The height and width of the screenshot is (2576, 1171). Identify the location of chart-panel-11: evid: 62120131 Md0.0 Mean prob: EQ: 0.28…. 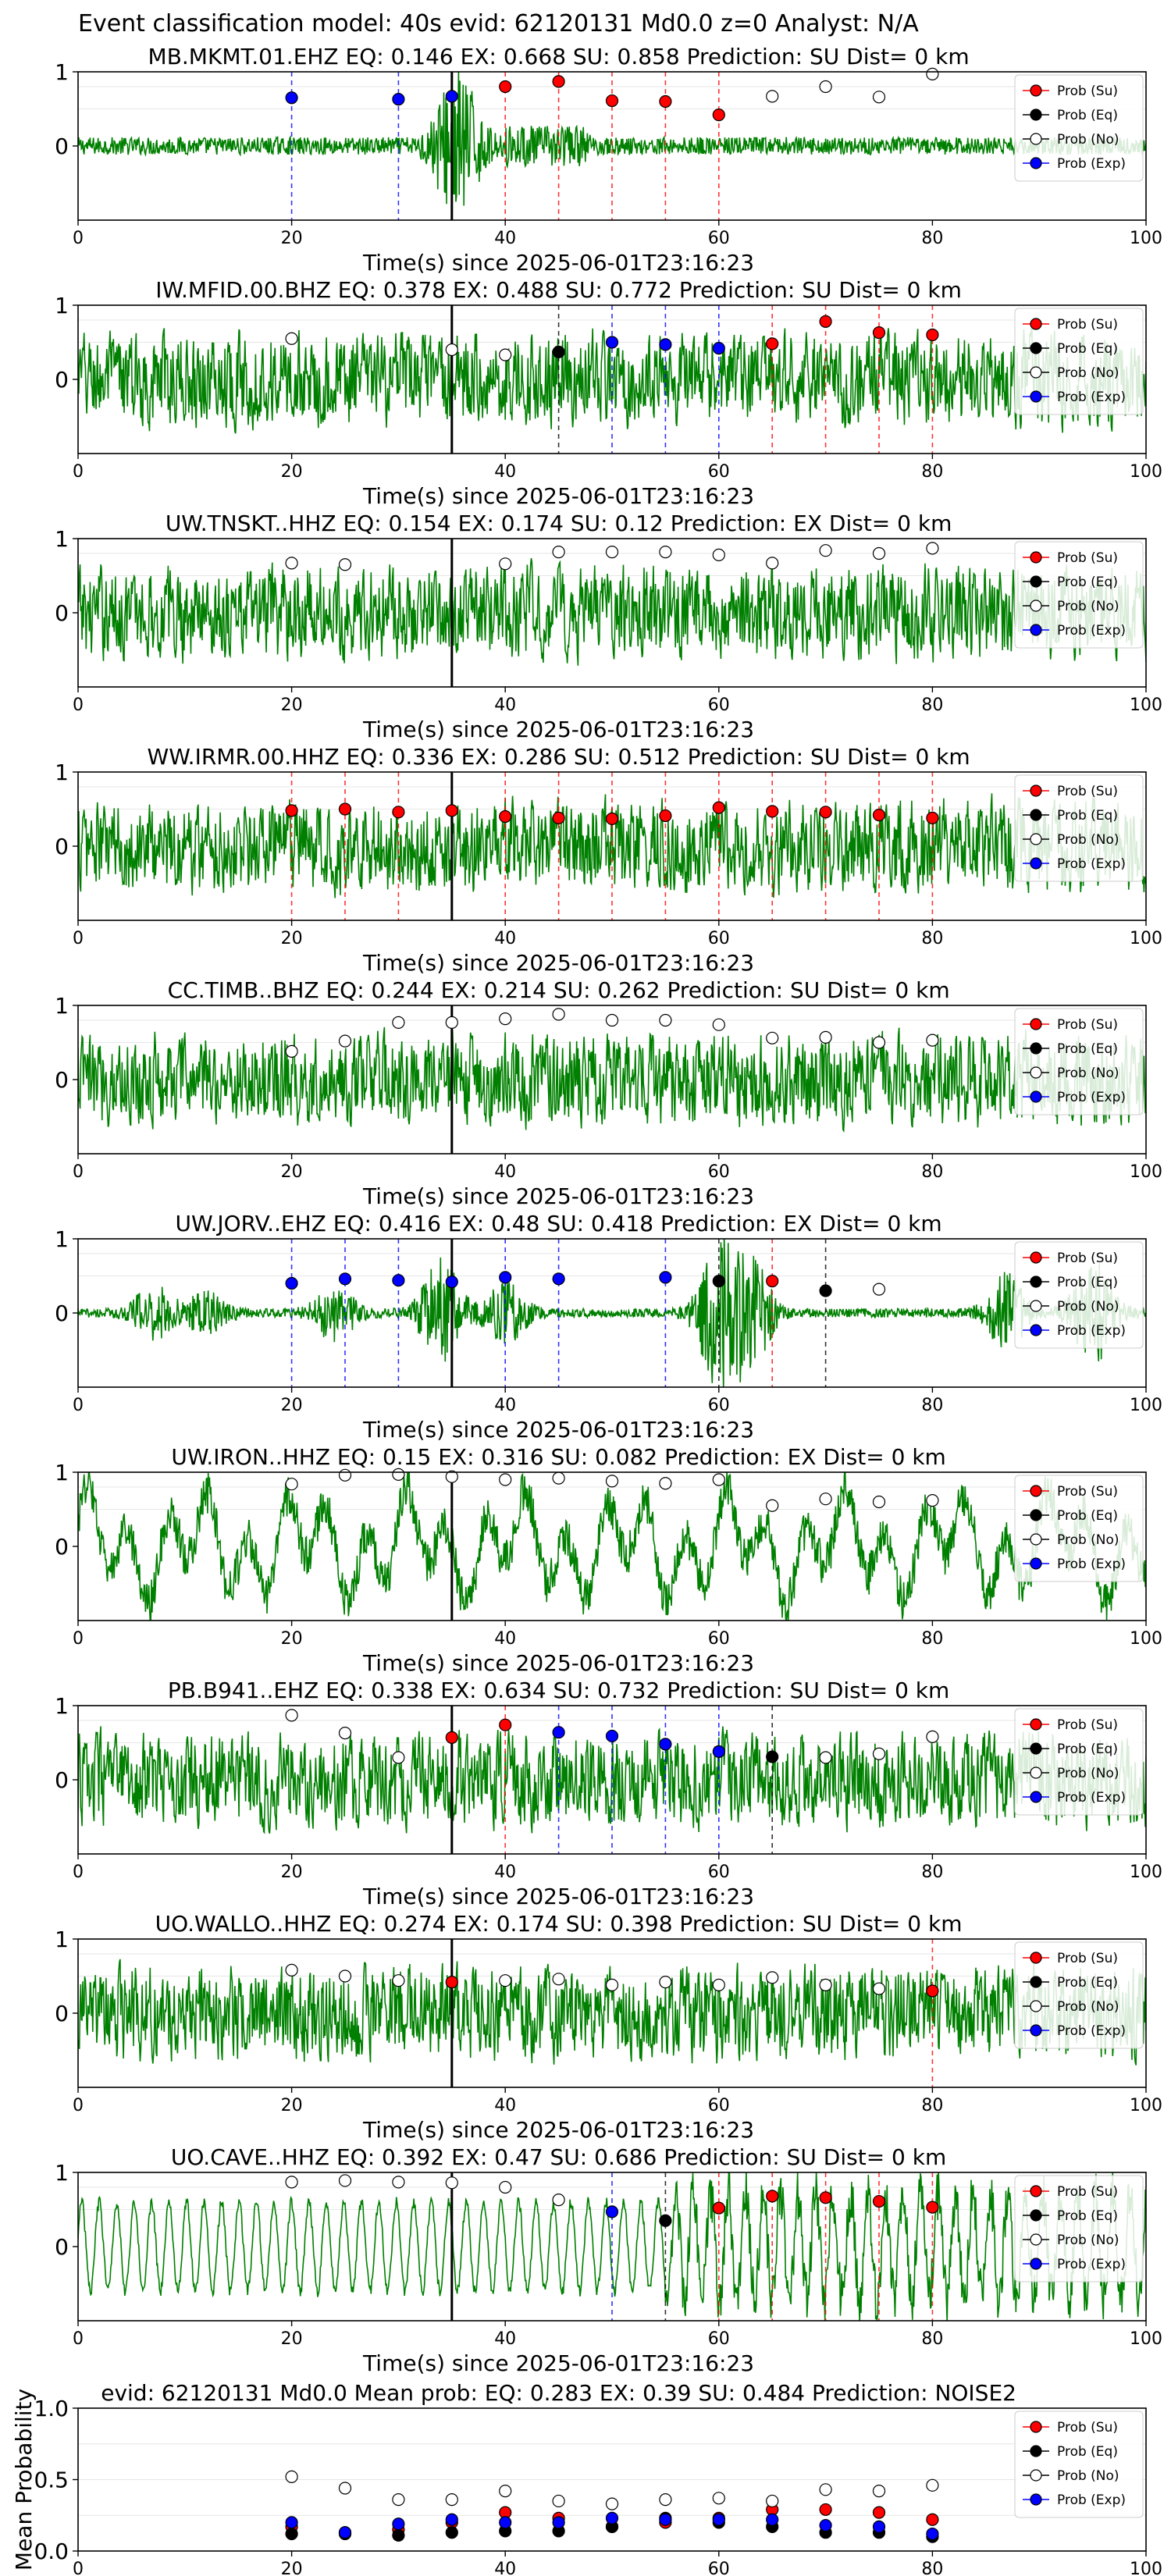
(586, 2478).